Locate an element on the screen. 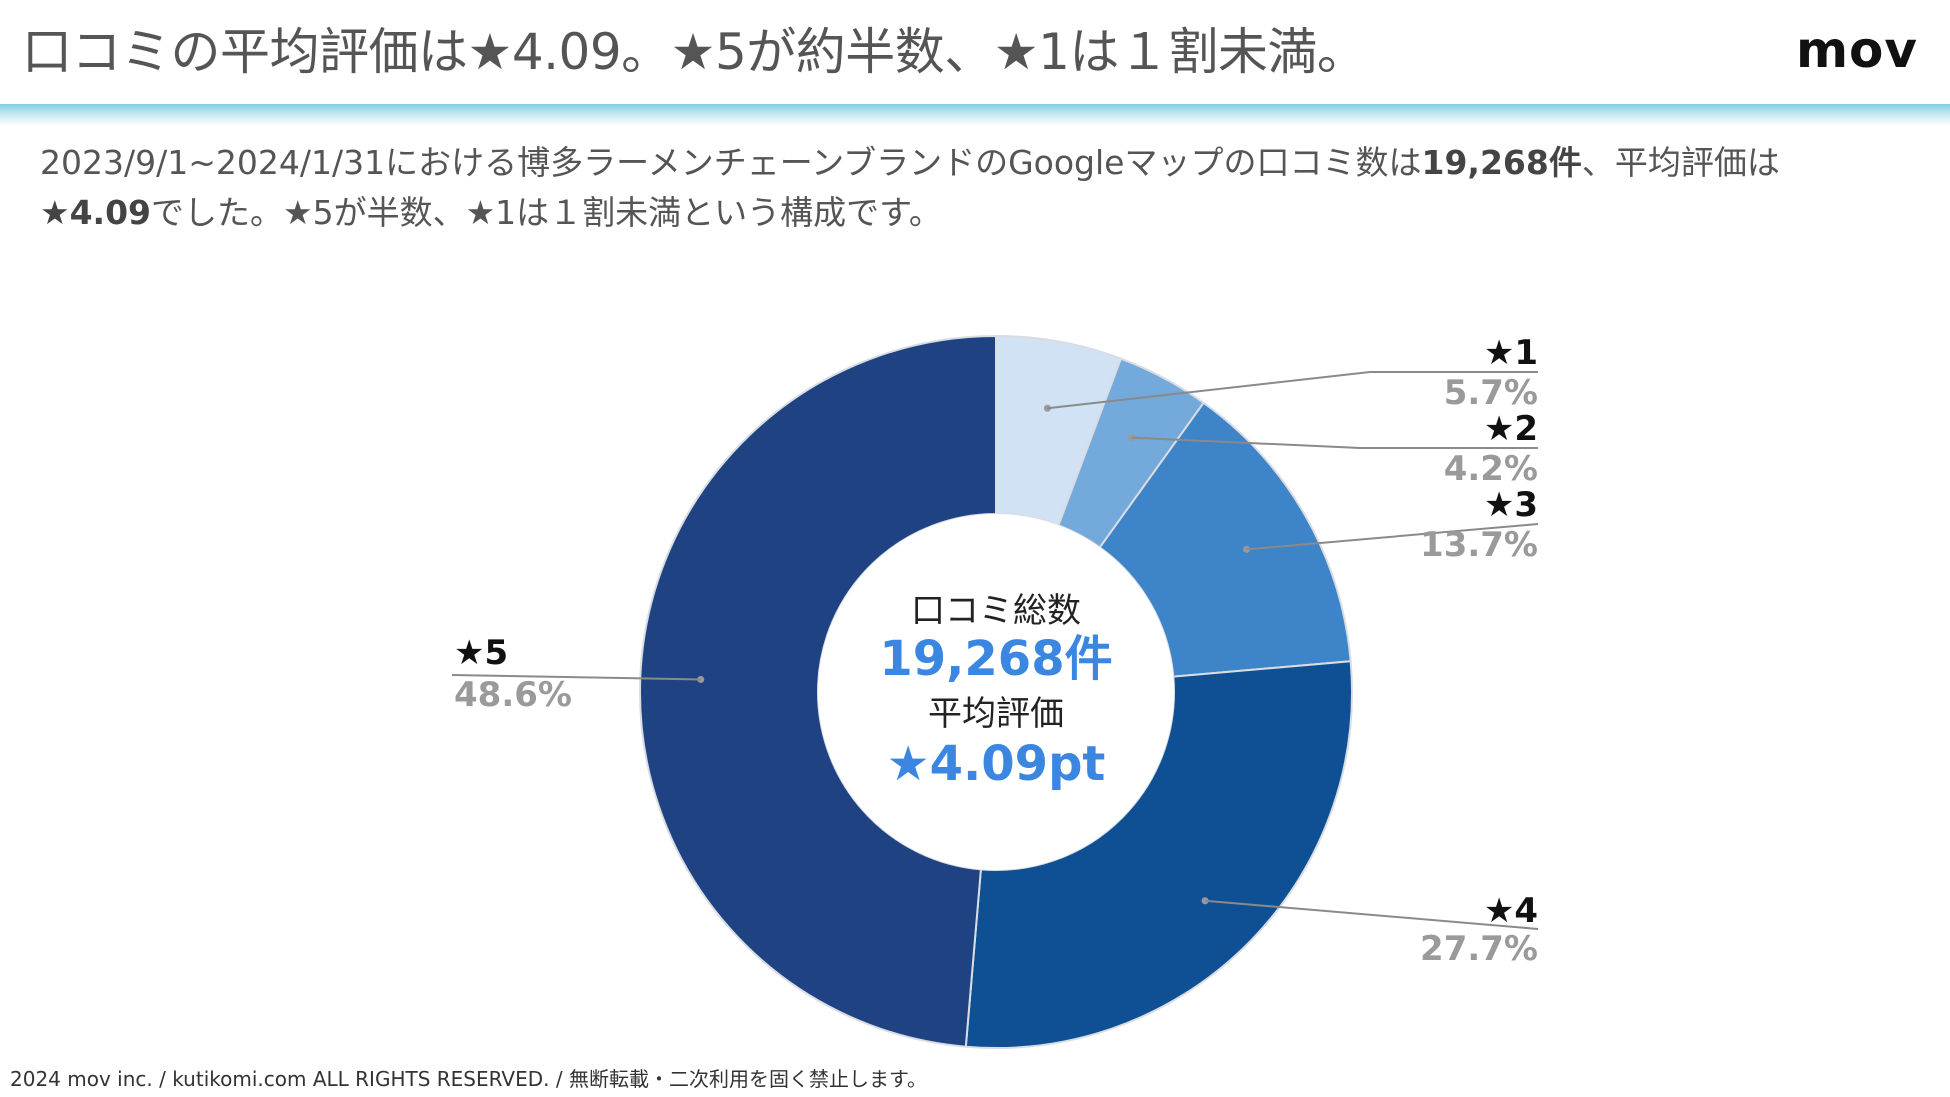  header: 口コミの平均評価は★4.09。★5が約半数、★1は１割未満。 mov is located at coordinates (975, 52).